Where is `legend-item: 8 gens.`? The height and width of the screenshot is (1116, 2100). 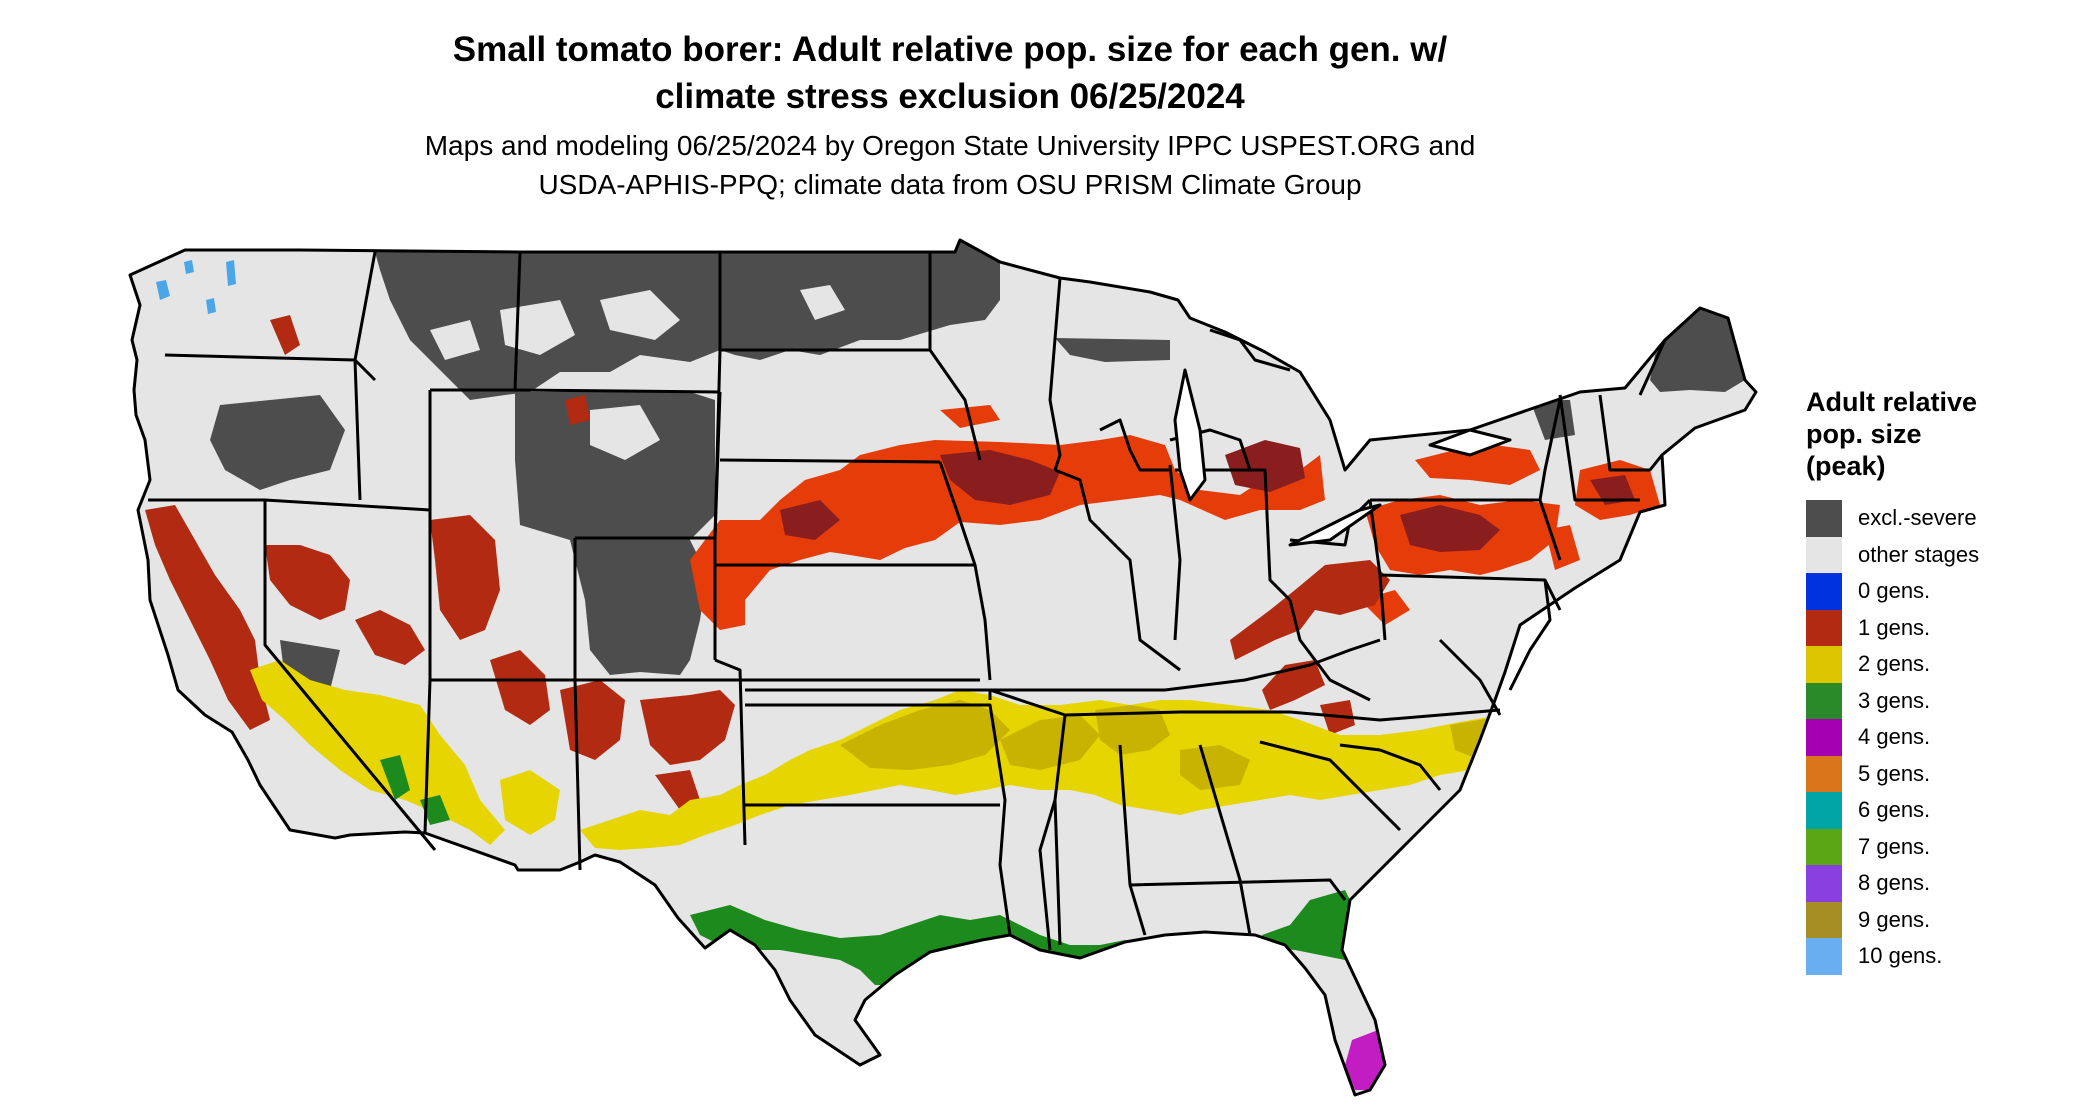 legend-item: 8 gens. is located at coordinates (1946, 883).